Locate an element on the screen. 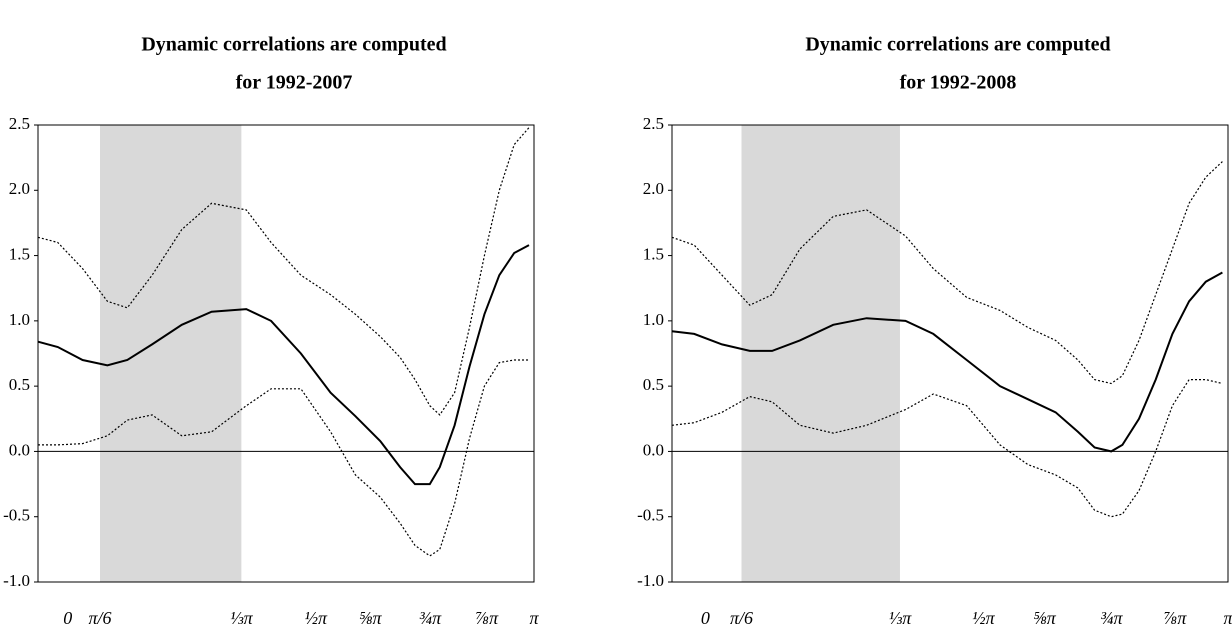 The height and width of the screenshot is (634, 1232). chart-title: for 1992-2007 is located at coordinates (294, 83).